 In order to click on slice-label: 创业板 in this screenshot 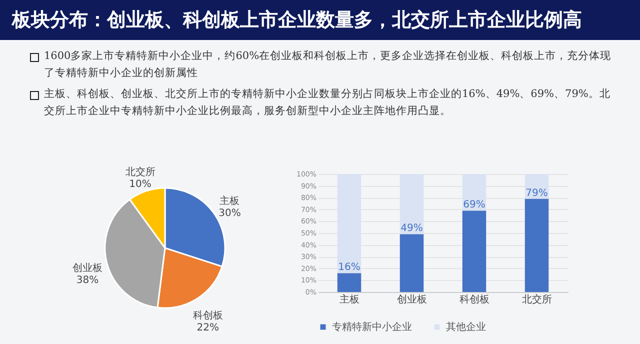, I will do `click(87, 268)`.